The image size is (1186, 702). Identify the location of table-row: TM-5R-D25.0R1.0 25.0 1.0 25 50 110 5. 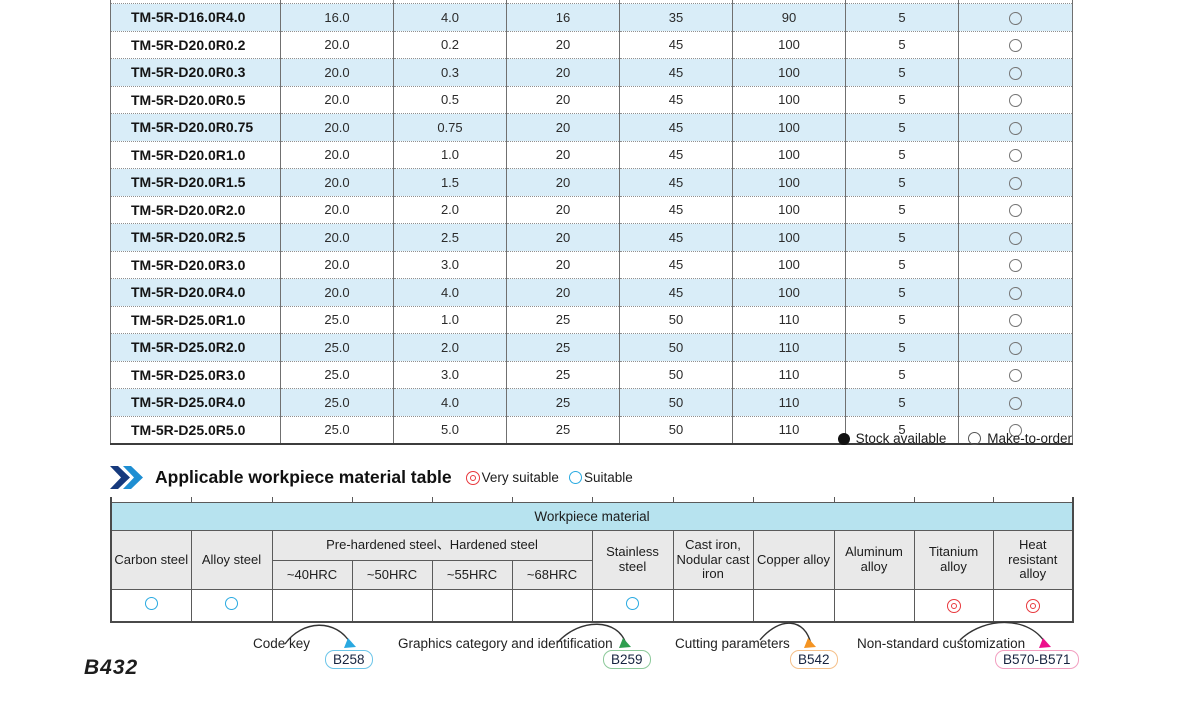
(591, 319).